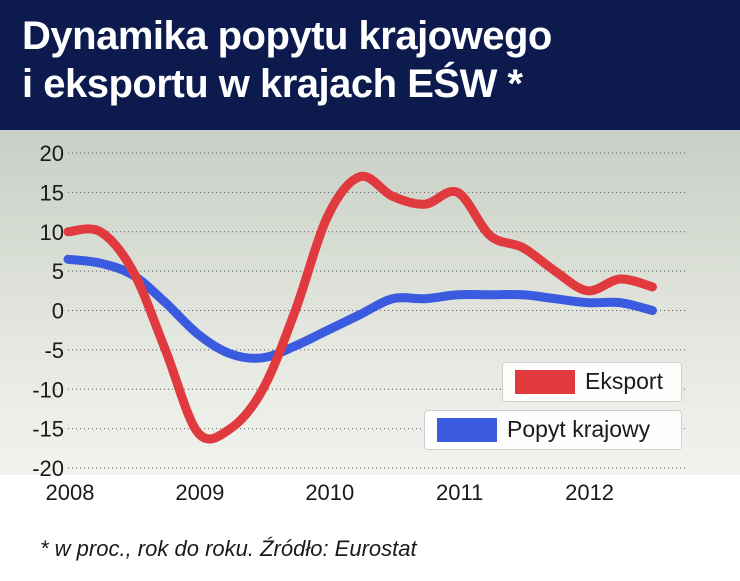 The height and width of the screenshot is (581, 740). I want to click on x-tick-label: 2012, so click(589, 492).